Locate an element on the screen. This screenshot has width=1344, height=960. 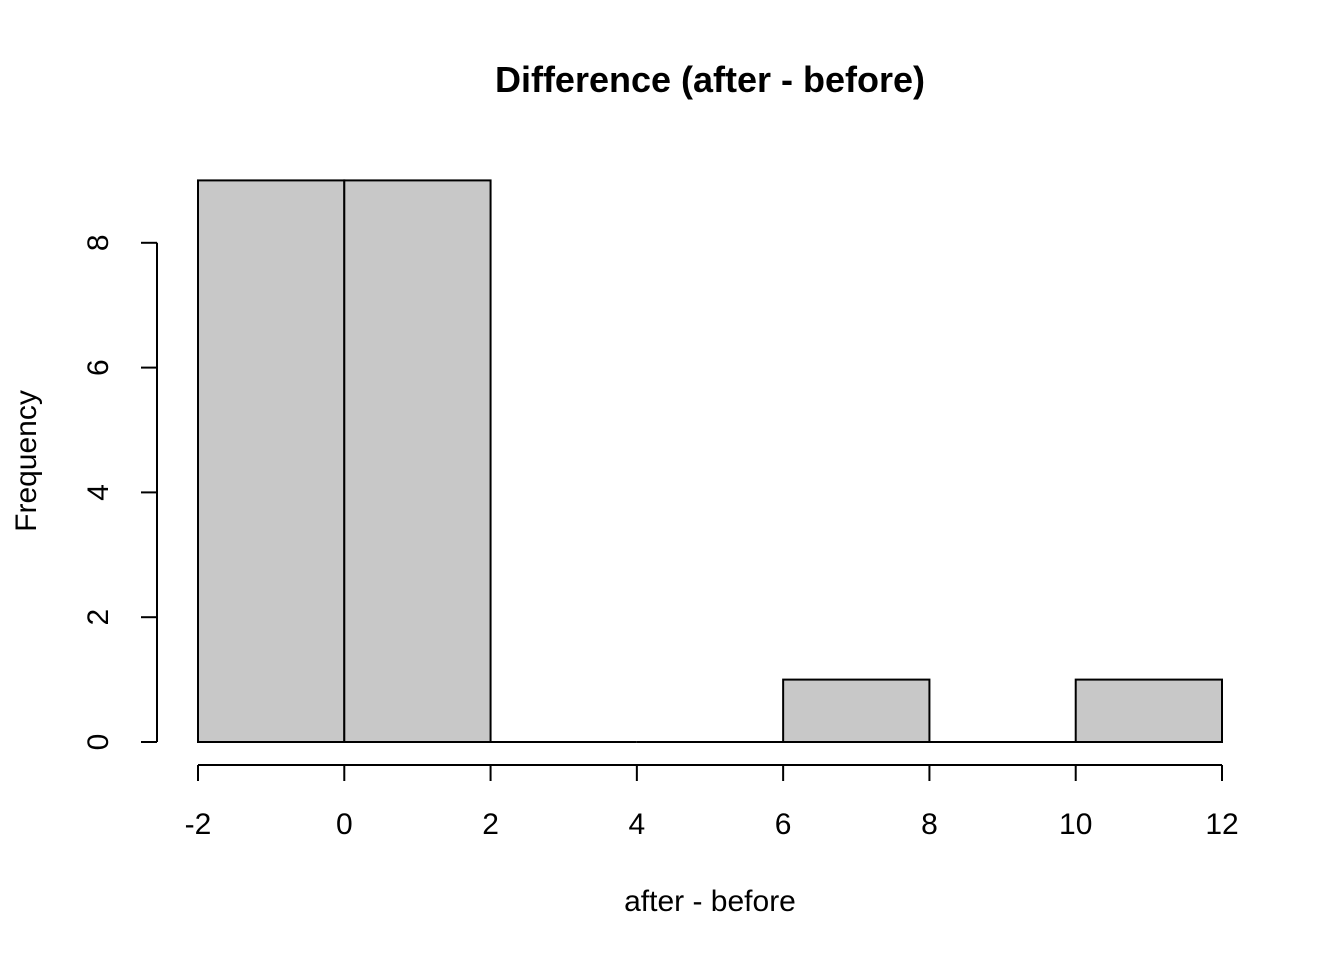
y-axis: 0 2 4 6 8 is located at coordinates (120, 492).